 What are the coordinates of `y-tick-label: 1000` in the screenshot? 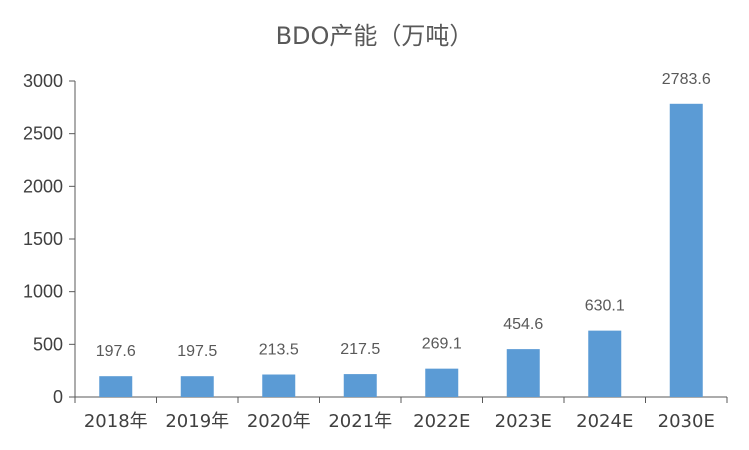 It's located at (43, 292).